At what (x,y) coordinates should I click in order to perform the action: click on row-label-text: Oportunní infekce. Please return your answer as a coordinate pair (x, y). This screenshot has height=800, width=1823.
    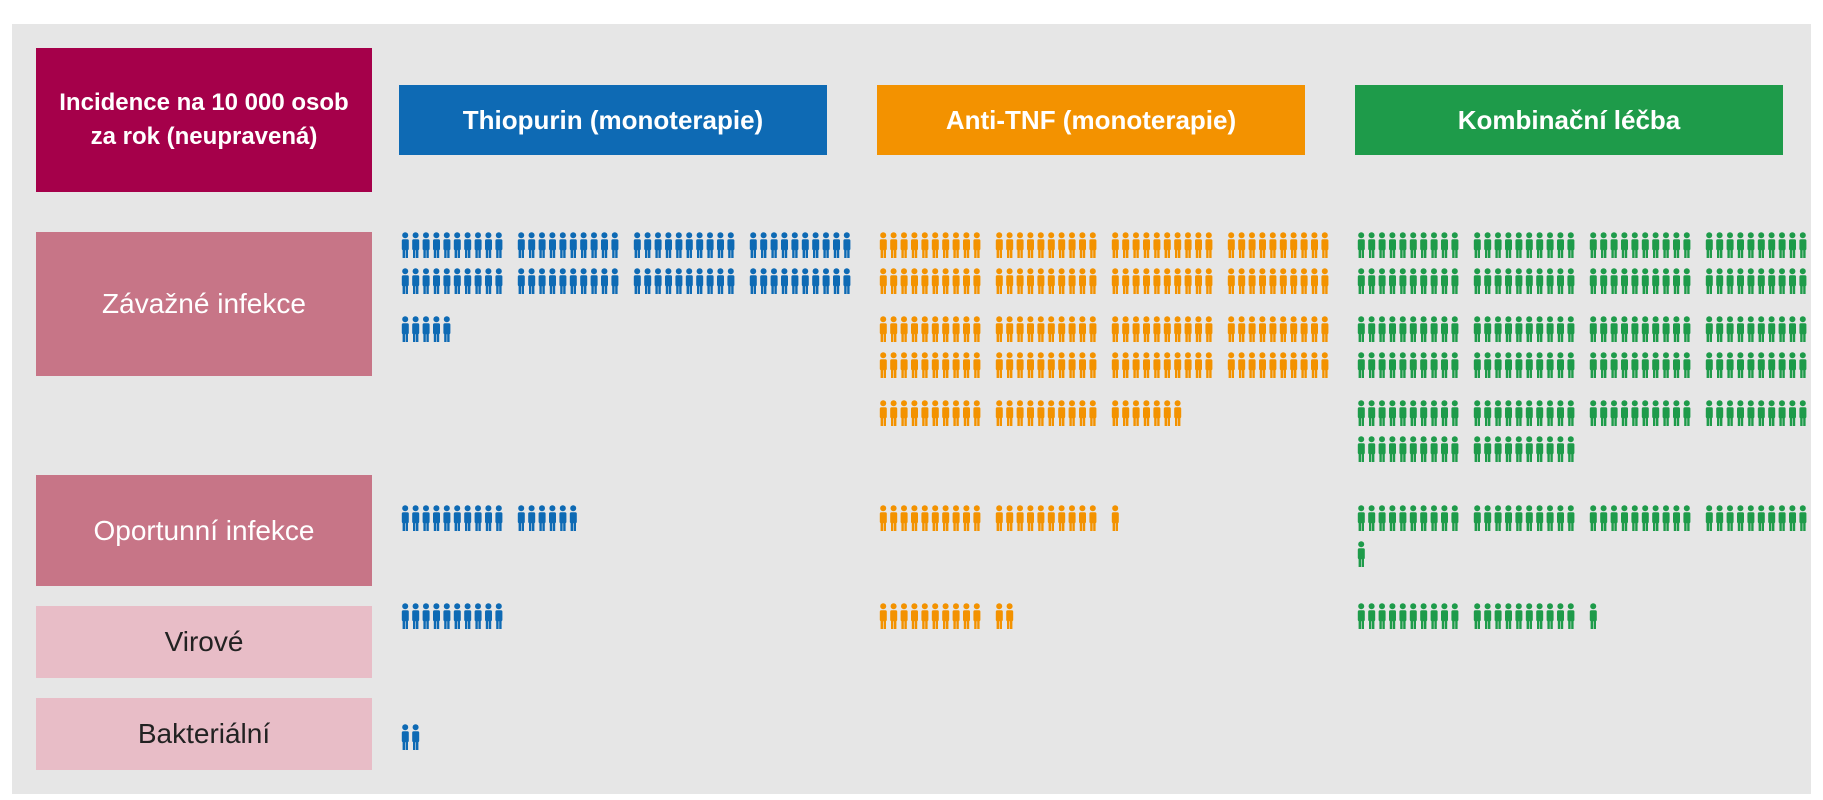
    Looking at the image, I should click on (204, 530).